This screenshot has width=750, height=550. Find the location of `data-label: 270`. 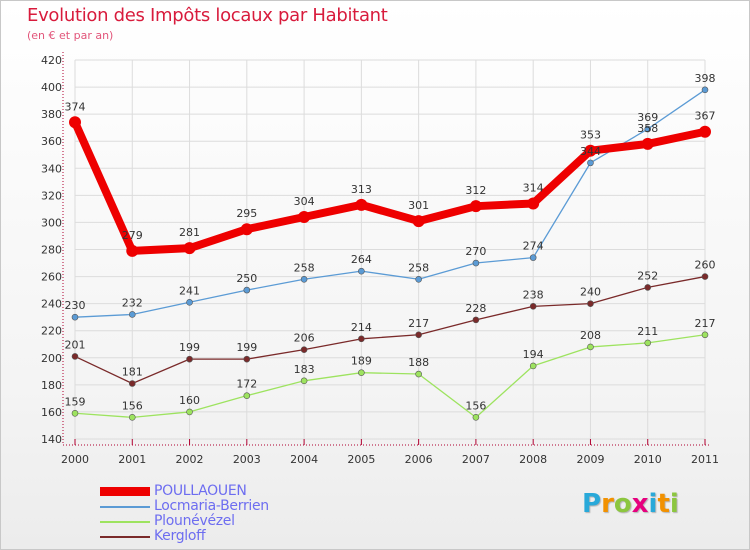

data-label: 270 is located at coordinates (475, 251).